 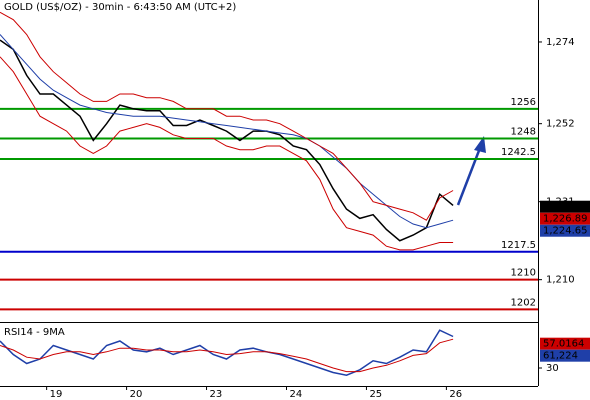 I want to click on level-label: 1248, so click(x=523, y=132).